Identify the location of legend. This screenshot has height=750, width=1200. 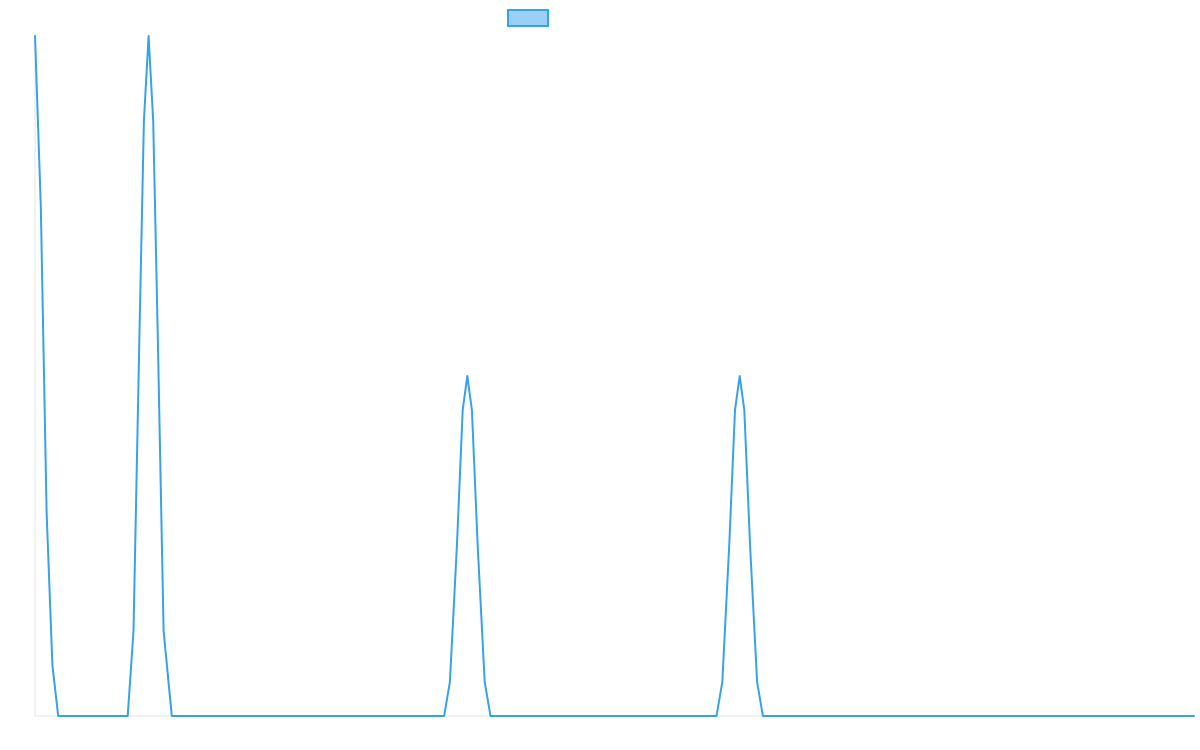
(528, 18).